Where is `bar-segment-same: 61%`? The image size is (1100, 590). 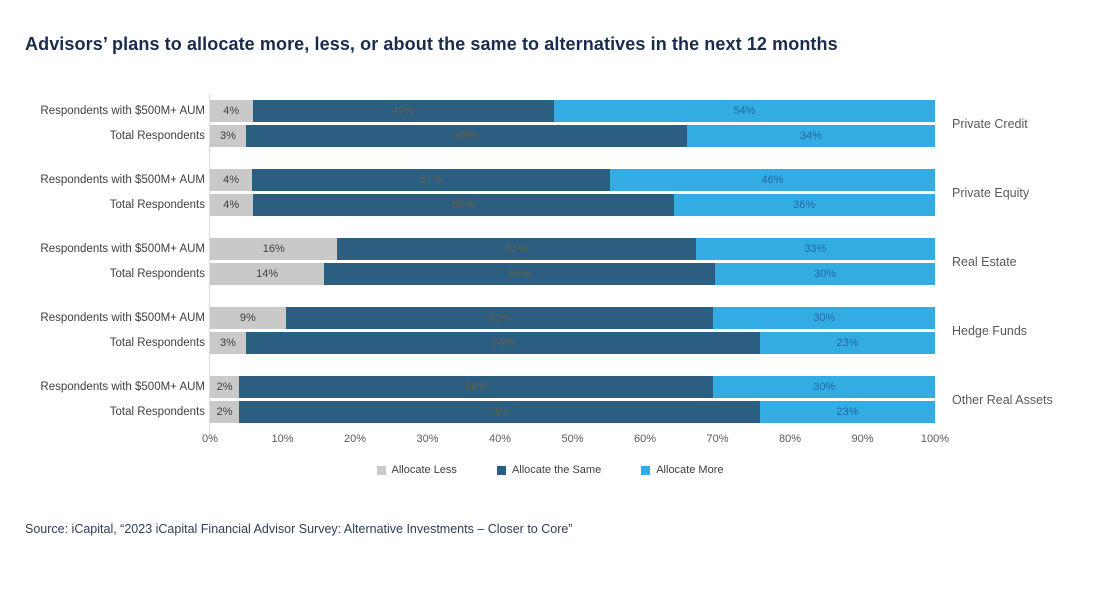 bar-segment-same: 61% is located at coordinates (499, 318).